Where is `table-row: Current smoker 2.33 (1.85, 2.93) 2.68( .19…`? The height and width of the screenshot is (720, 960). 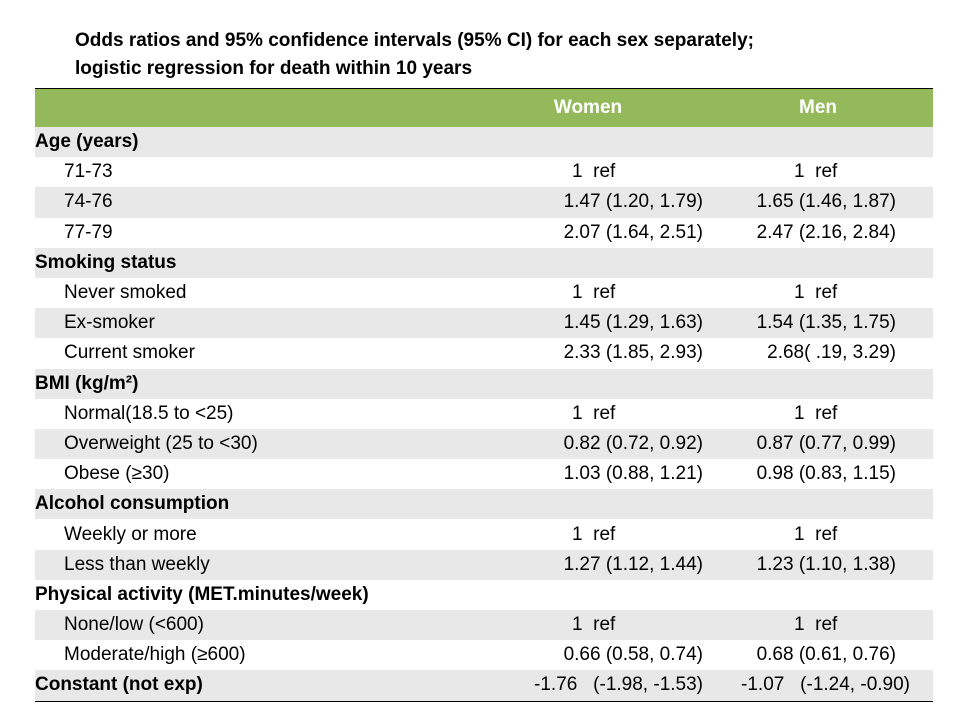 table-row: Current smoker 2.33 (1.85, 2.93) 2.68( .19… is located at coordinates (484, 353).